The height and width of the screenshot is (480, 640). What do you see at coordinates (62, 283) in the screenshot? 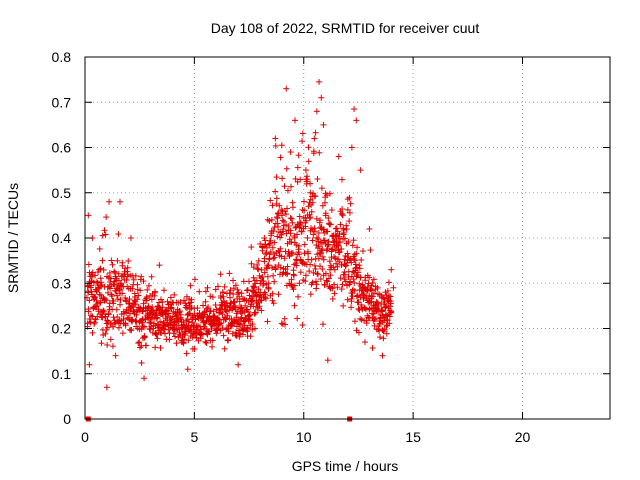
I see `y-tick-label: 0.3` at bounding box center [62, 283].